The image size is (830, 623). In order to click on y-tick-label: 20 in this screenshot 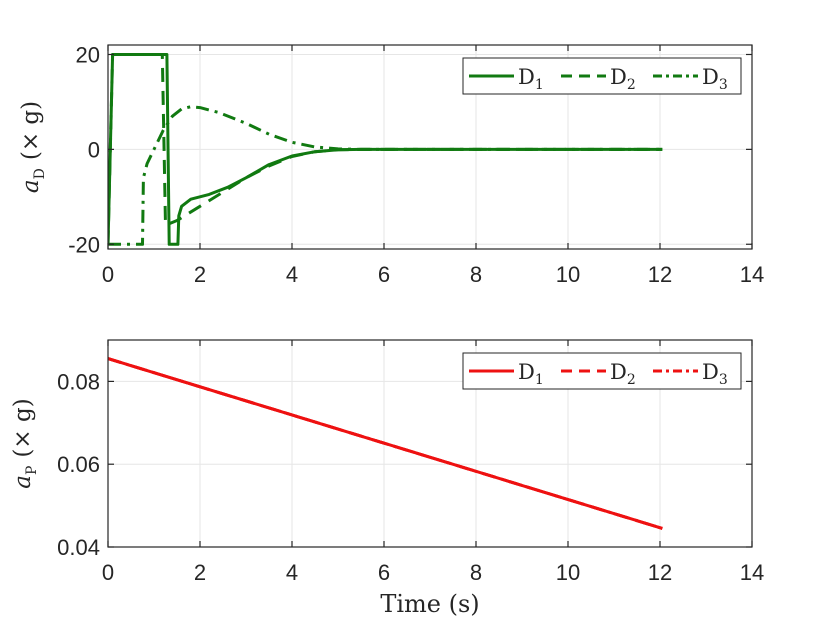, I will do `click(88, 54)`.